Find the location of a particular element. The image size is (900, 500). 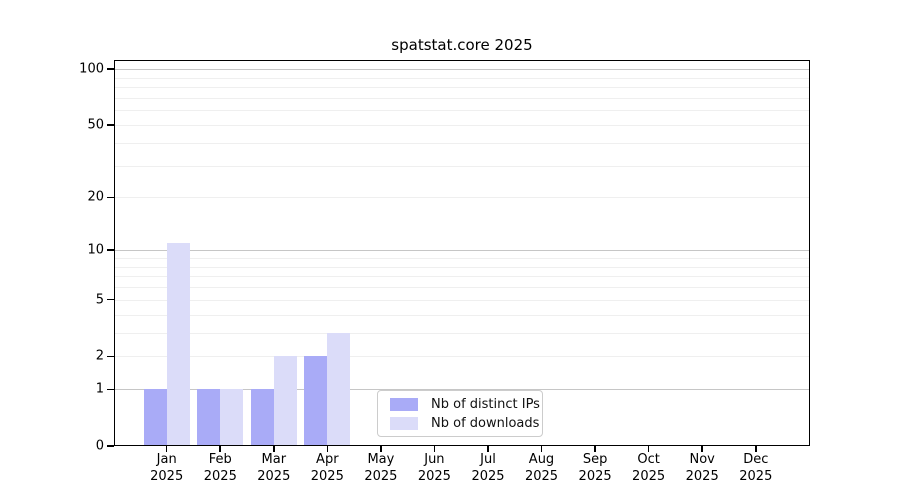

y-tick-label: 20 is located at coordinates (95, 197).